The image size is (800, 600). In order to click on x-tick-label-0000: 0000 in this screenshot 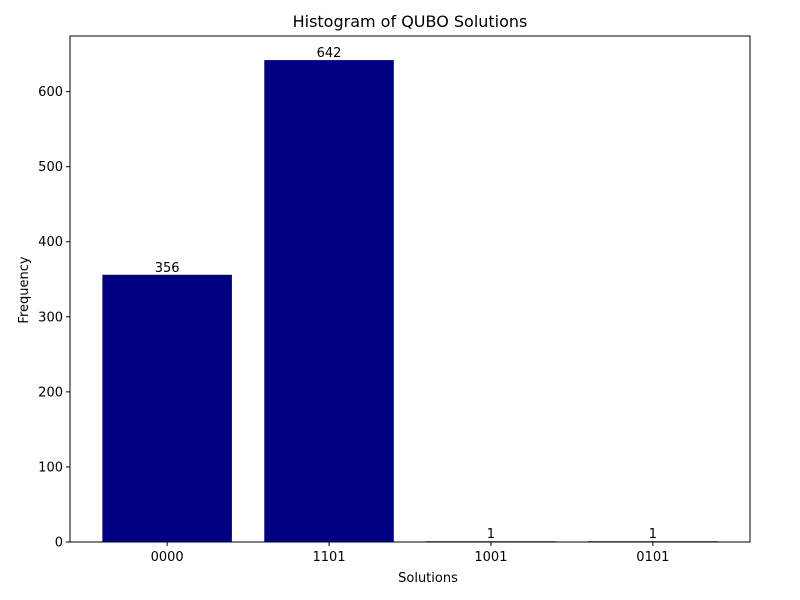, I will do `click(167, 557)`.